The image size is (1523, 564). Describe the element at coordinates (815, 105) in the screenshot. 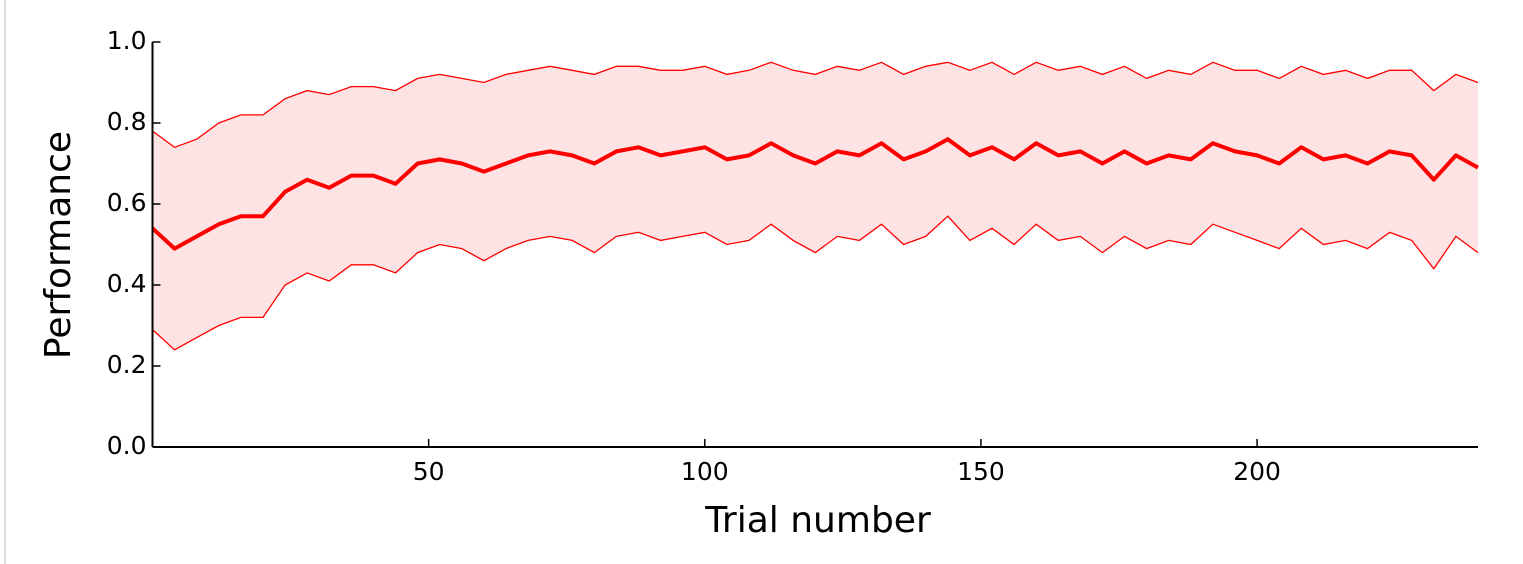

I see `band-upper-line` at that location.